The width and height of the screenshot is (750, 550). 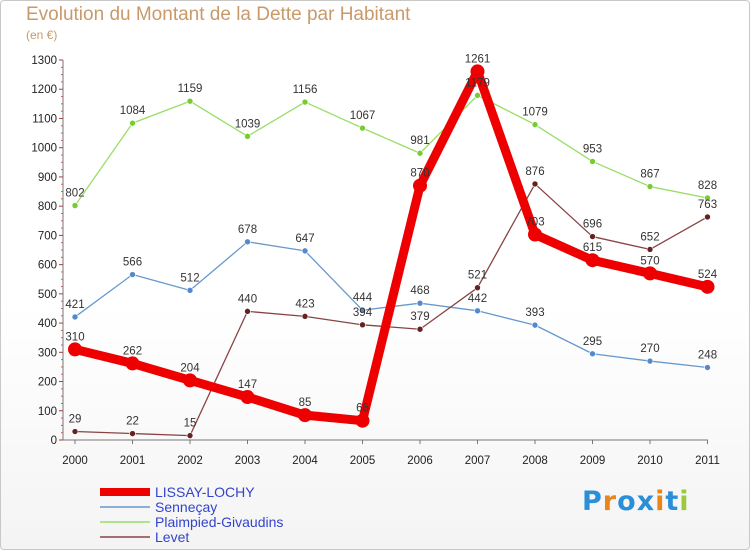 What do you see at coordinates (248, 461) in the screenshot?
I see `x-tick-label: 2003` at bounding box center [248, 461].